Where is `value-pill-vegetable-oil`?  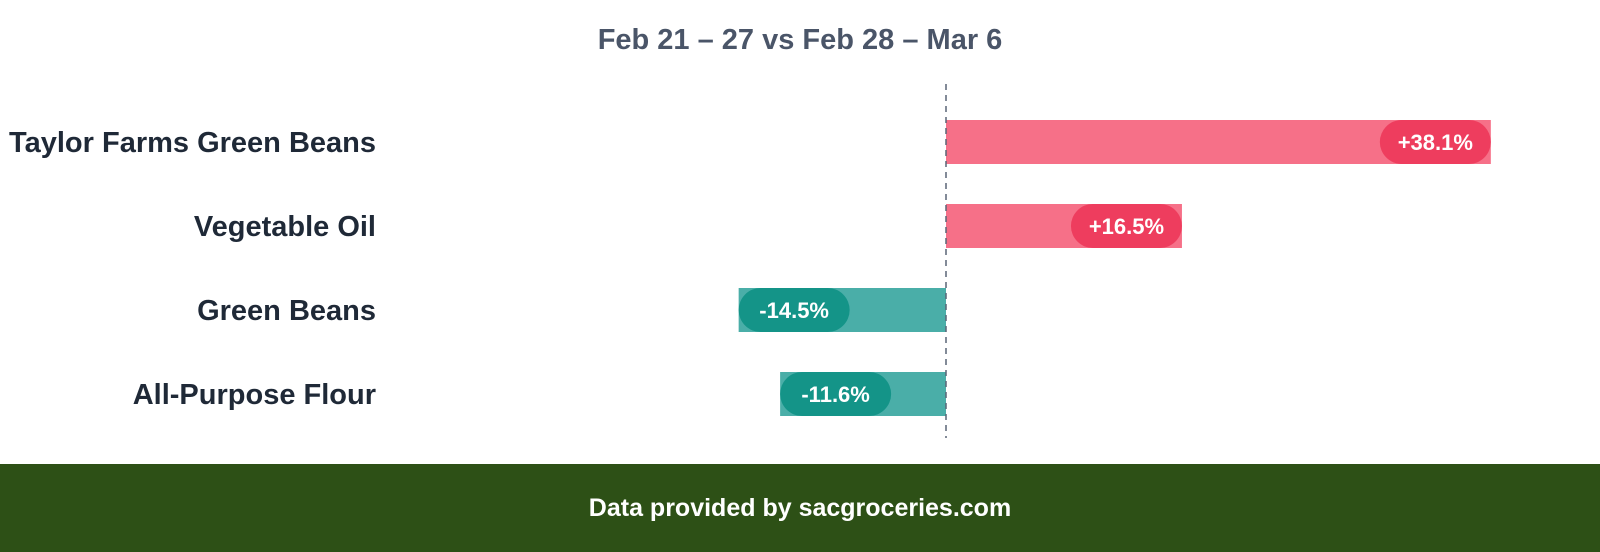
value-pill-vegetable-oil is located at coordinates (1126, 226).